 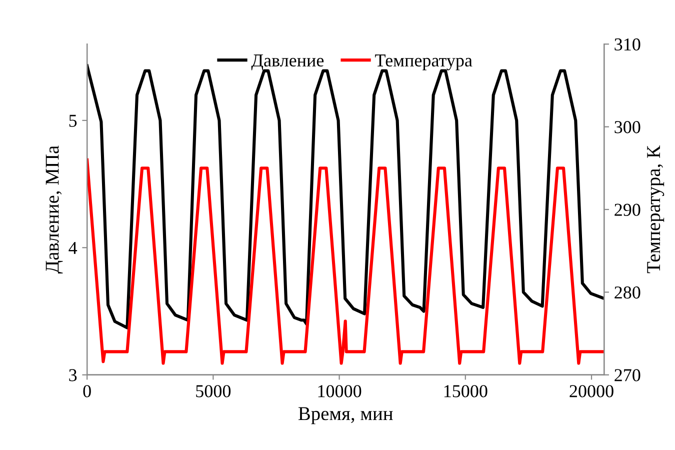 I want to click on y2-tick-label: 280, so click(x=627, y=292).